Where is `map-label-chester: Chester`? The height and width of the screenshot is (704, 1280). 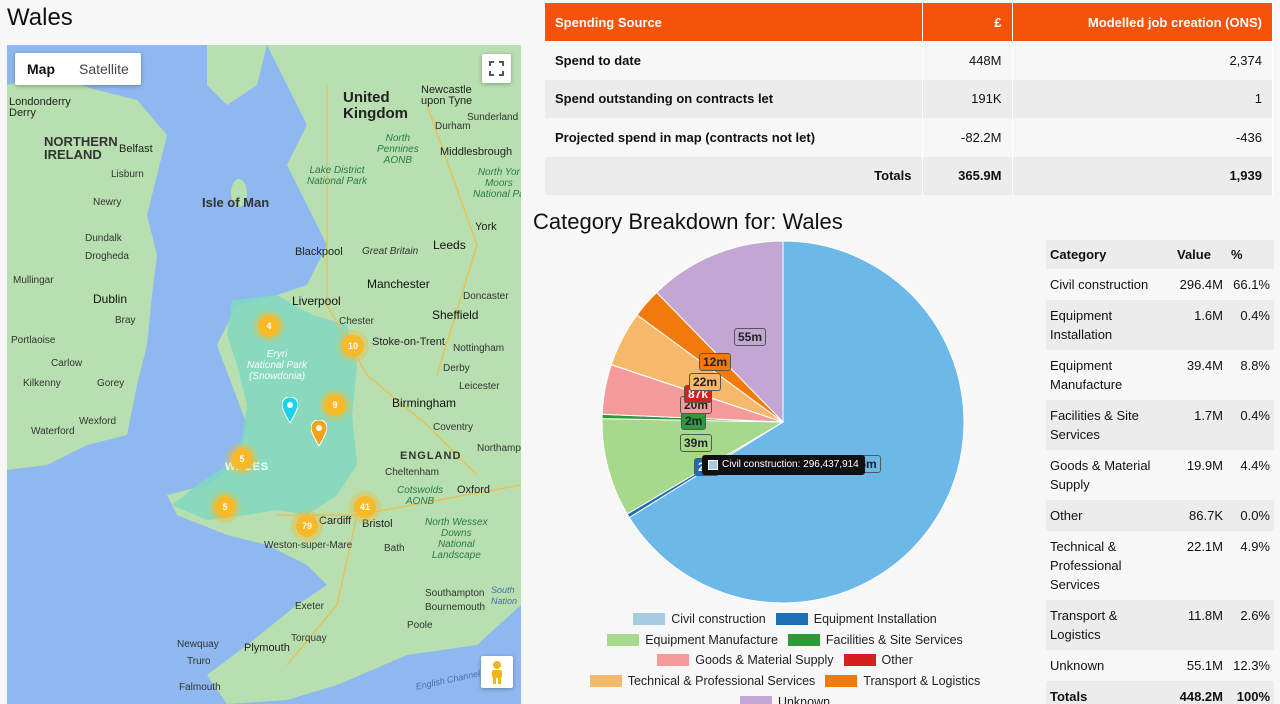
map-label-chester: Chester is located at coordinates (357, 321).